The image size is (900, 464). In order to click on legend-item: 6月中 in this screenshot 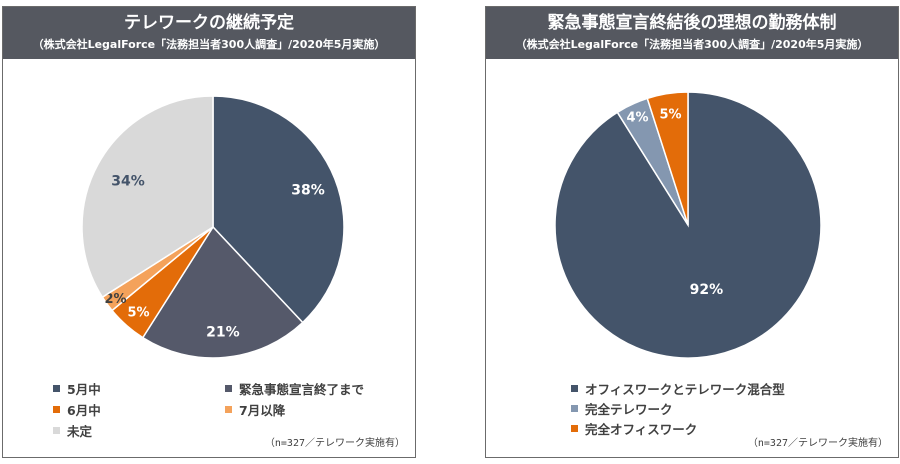, I will do `click(77, 409)`.